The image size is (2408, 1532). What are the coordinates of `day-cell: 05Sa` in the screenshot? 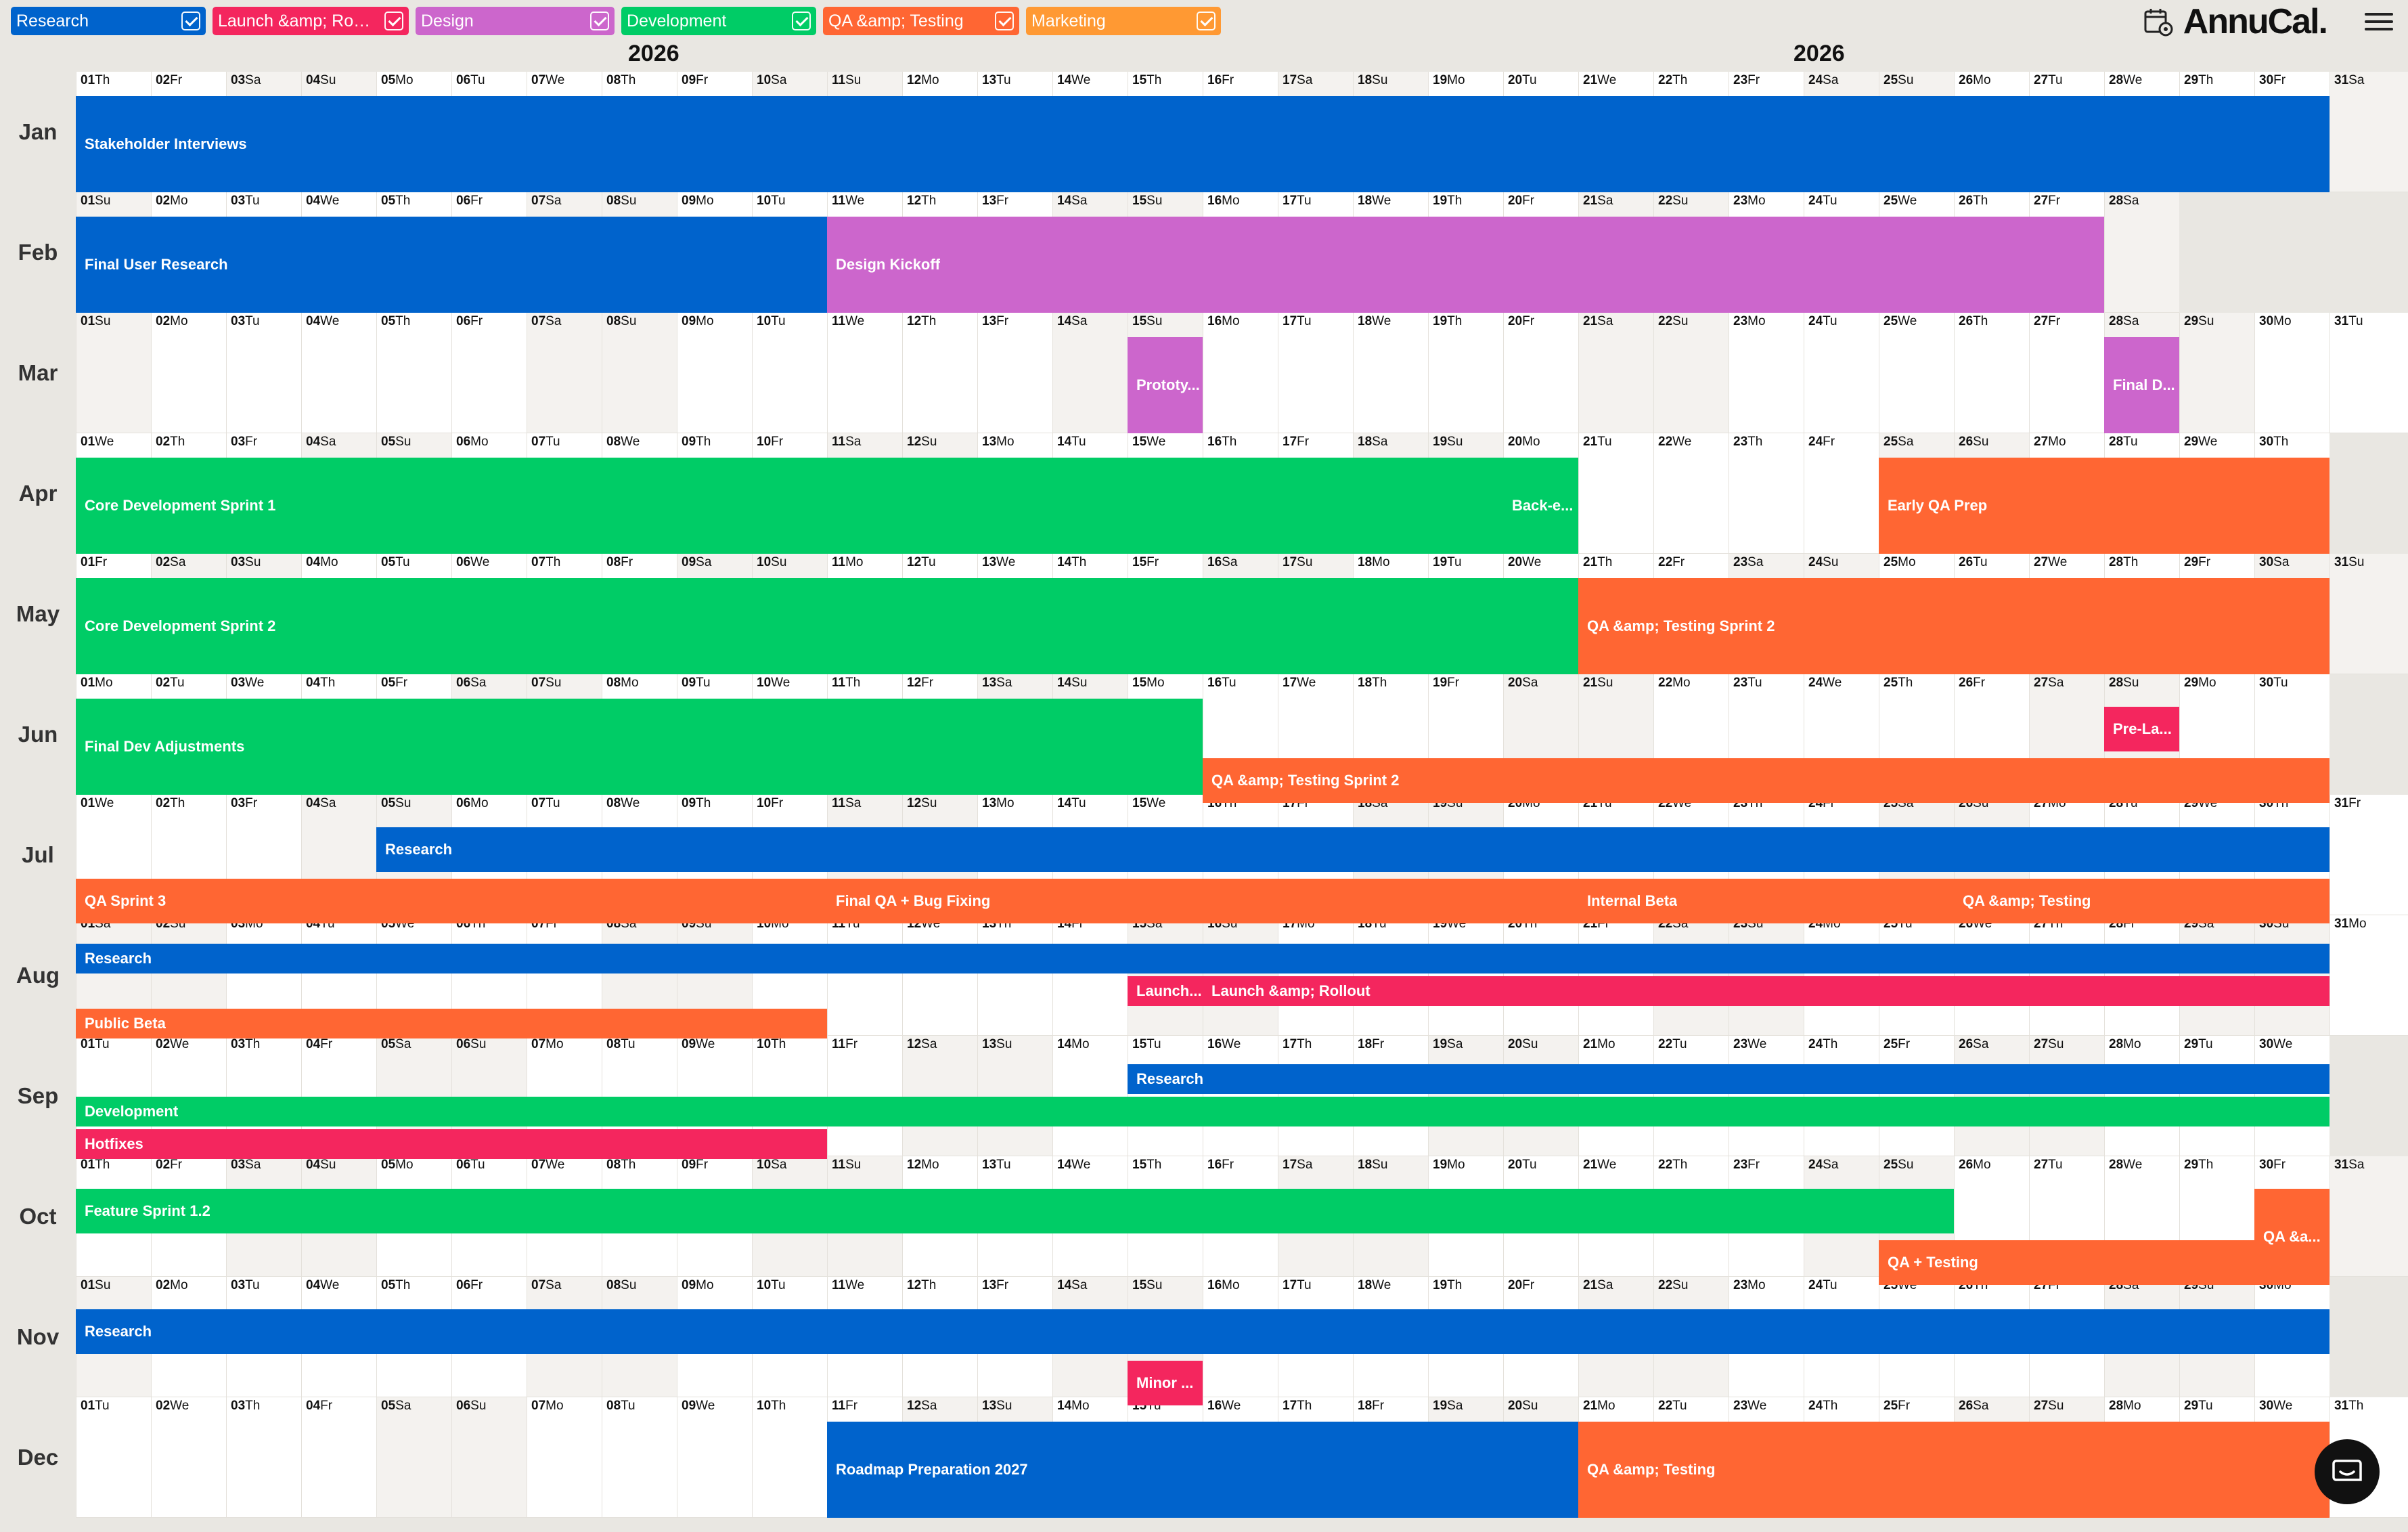 It's located at (413, 1457).